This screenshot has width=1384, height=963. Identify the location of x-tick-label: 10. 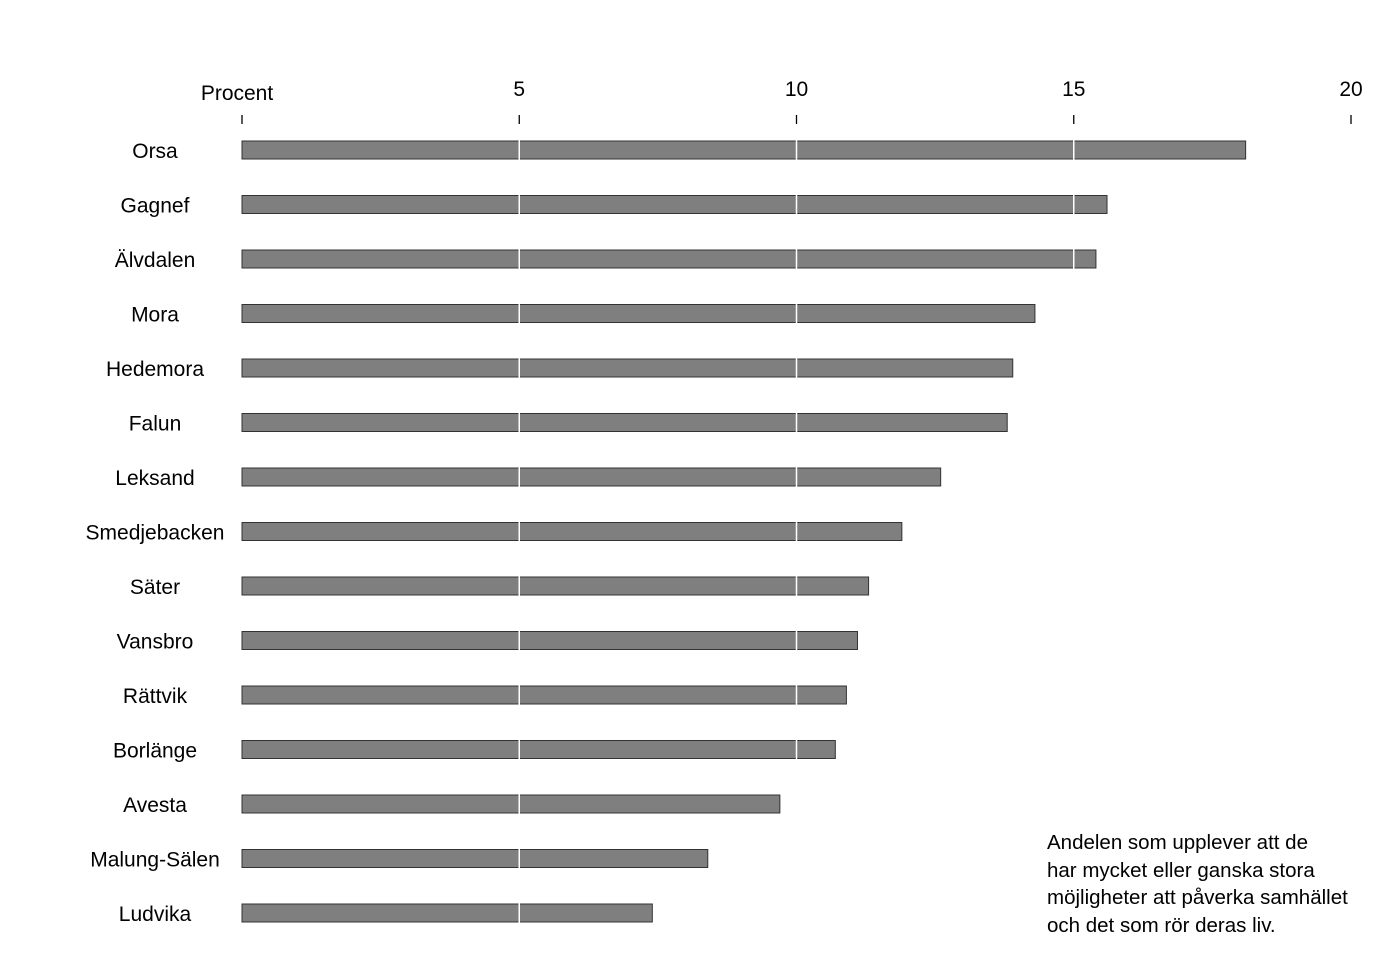
(796, 89).